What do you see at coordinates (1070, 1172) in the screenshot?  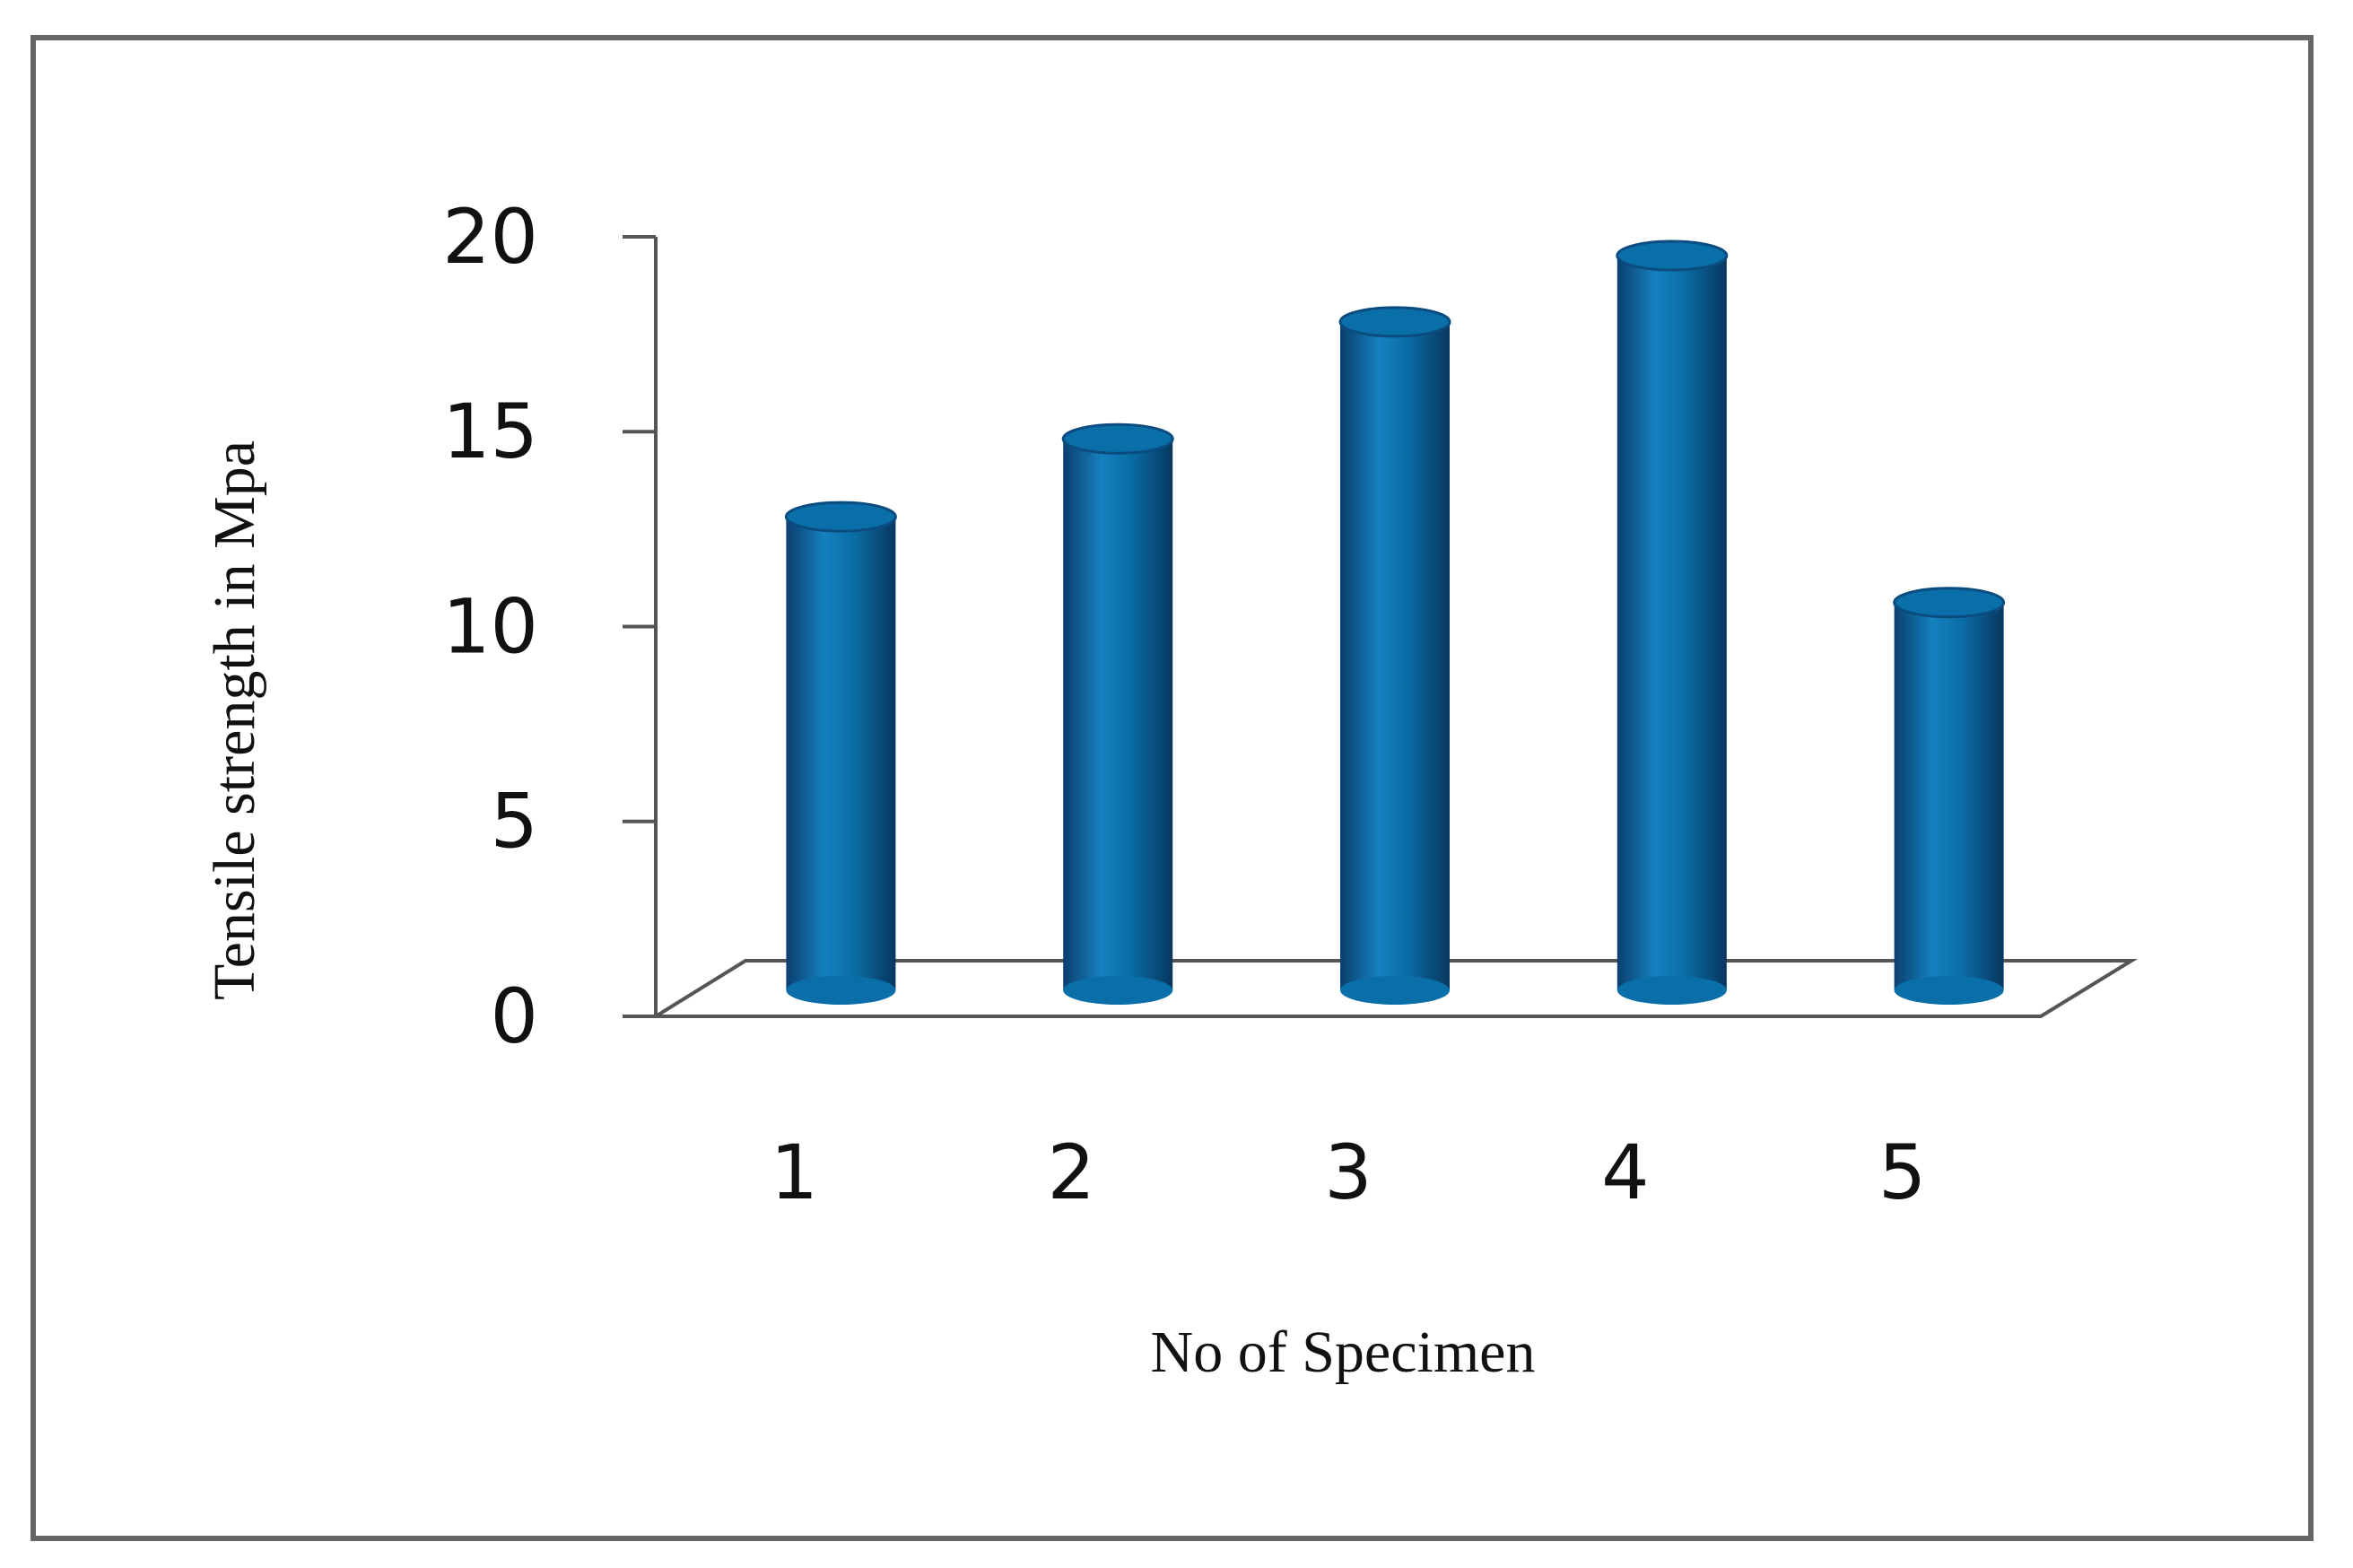 I see `x-tick-label: 2` at bounding box center [1070, 1172].